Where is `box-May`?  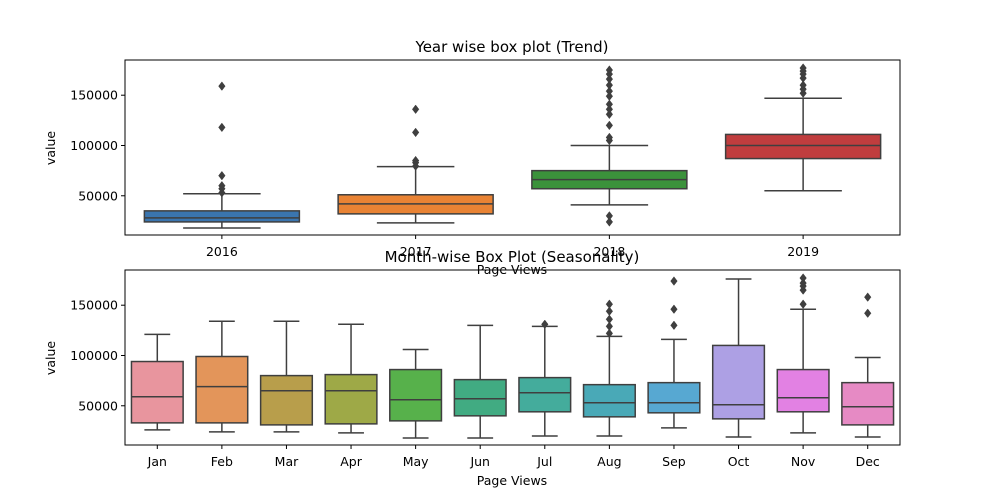
box-May is located at coordinates (416, 393).